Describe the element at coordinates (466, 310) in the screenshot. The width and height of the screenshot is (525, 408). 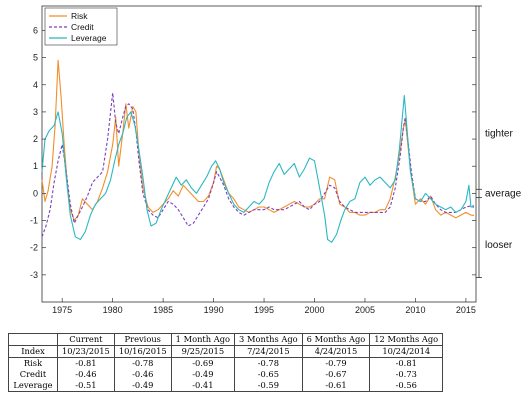
I see `x-tick-label: 2015` at that location.